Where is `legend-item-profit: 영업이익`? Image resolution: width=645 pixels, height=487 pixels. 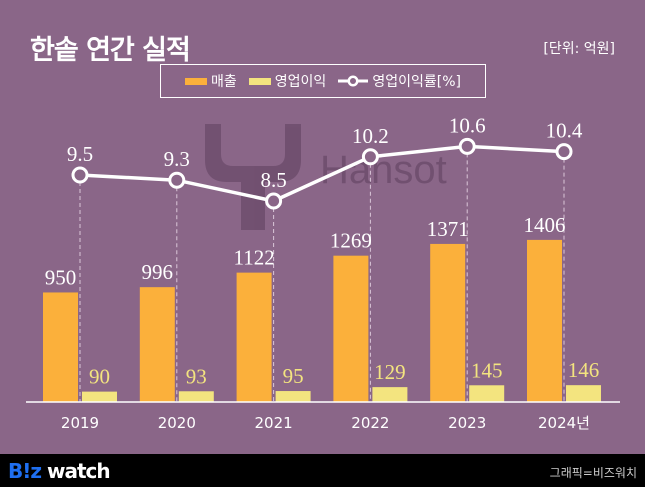 legend-item-profit: 영업이익 is located at coordinates (287, 81).